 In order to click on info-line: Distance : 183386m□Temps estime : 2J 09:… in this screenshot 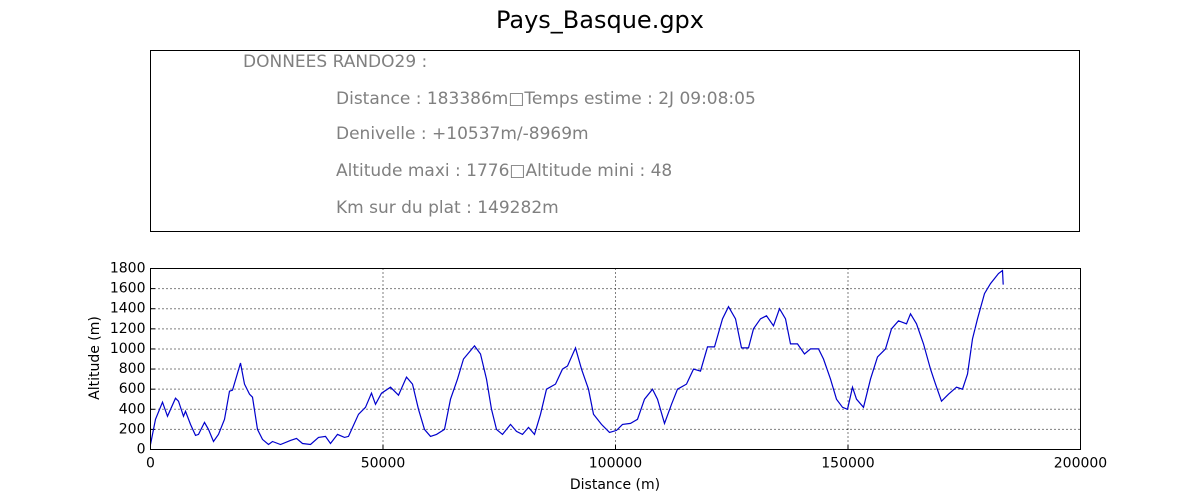, I will do `click(546, 99)`.